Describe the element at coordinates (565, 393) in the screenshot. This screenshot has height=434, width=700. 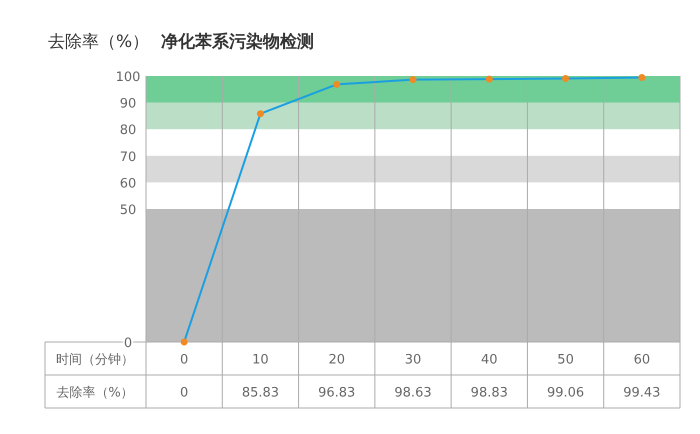
I see `data-label: 99.06` at that location.